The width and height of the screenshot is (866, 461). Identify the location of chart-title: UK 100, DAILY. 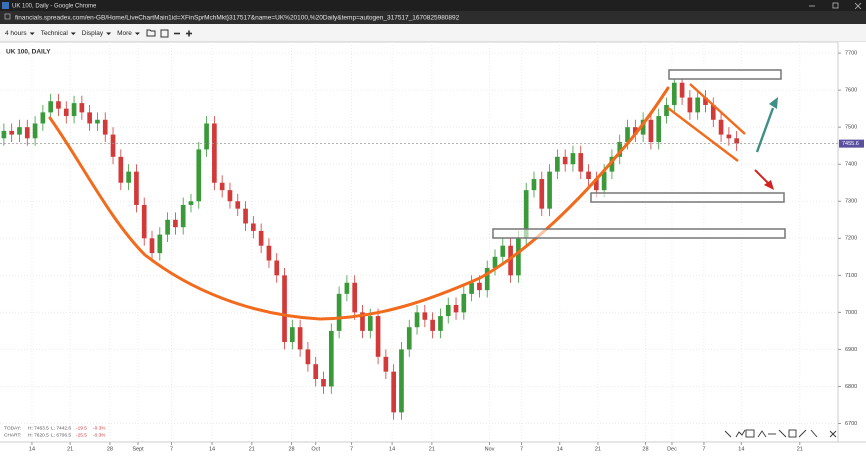
(28, 52).